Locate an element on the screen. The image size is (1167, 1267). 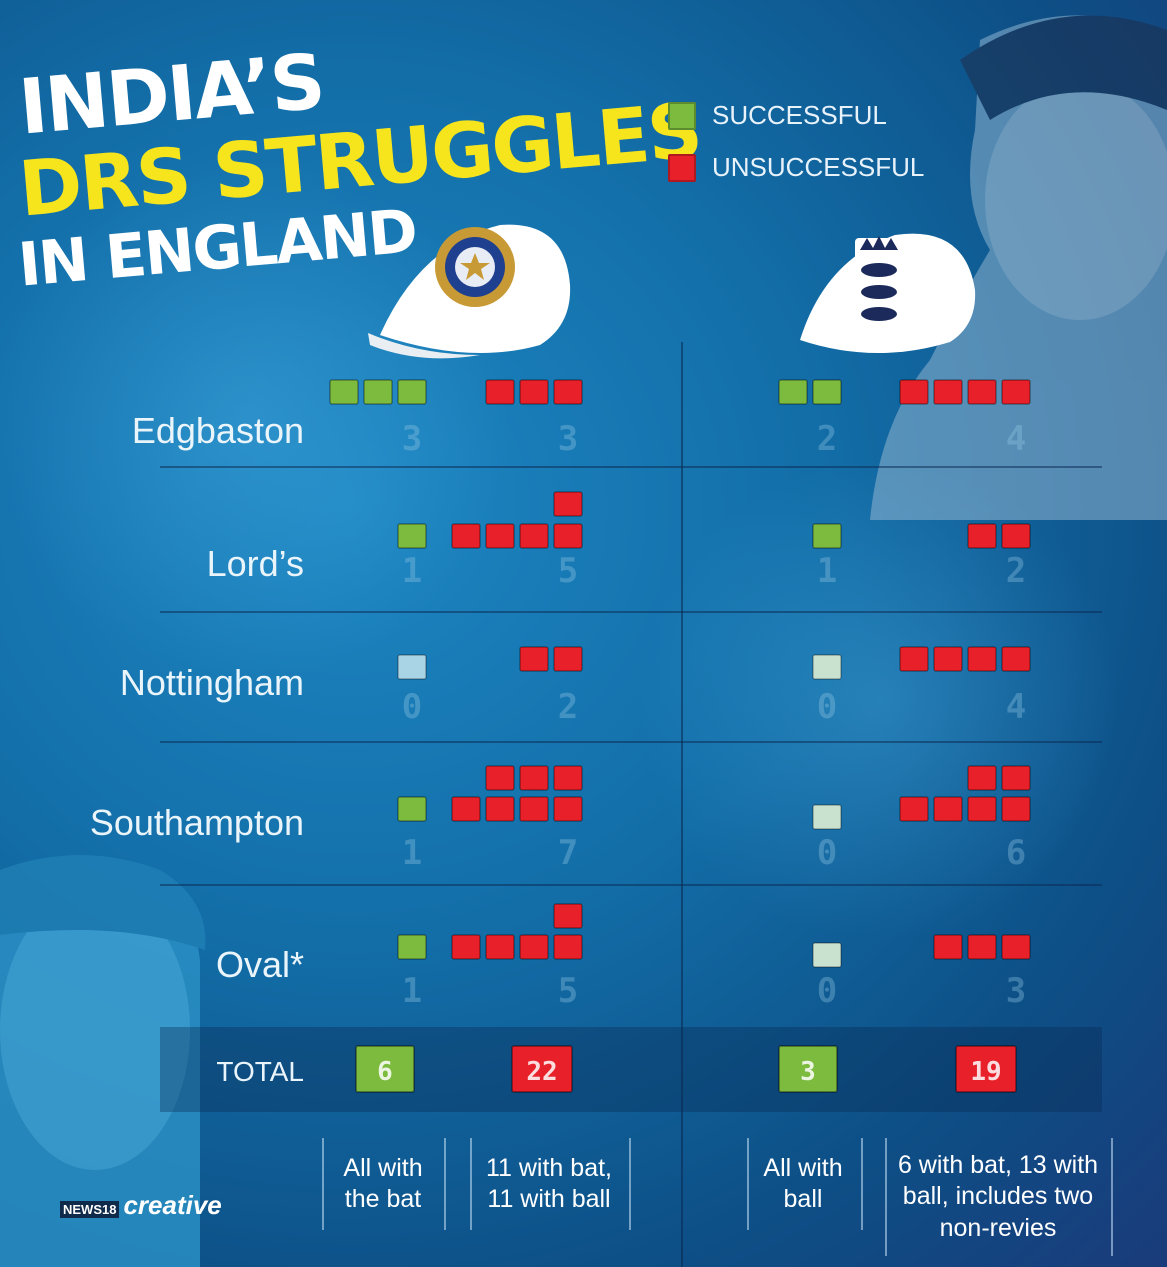
legend-swatch-successful is located at coordinates (682, 115).